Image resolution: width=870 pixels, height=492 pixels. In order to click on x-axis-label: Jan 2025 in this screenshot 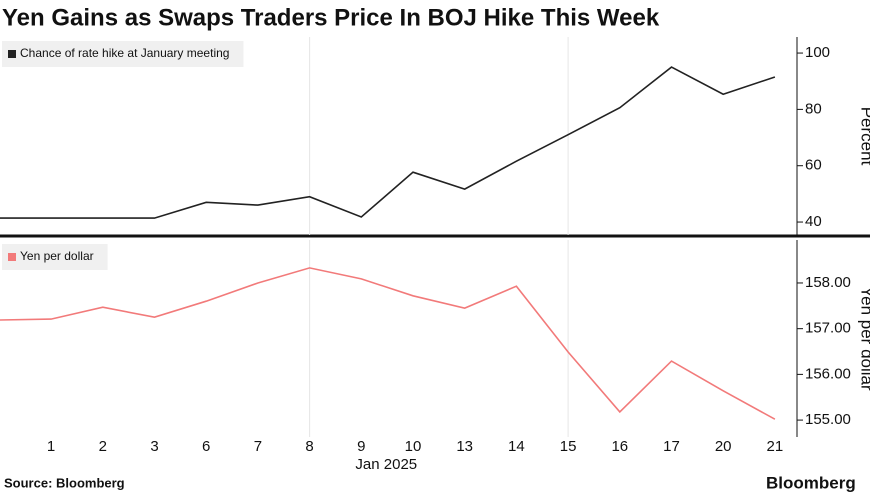, I will do `click(386, 464)`.